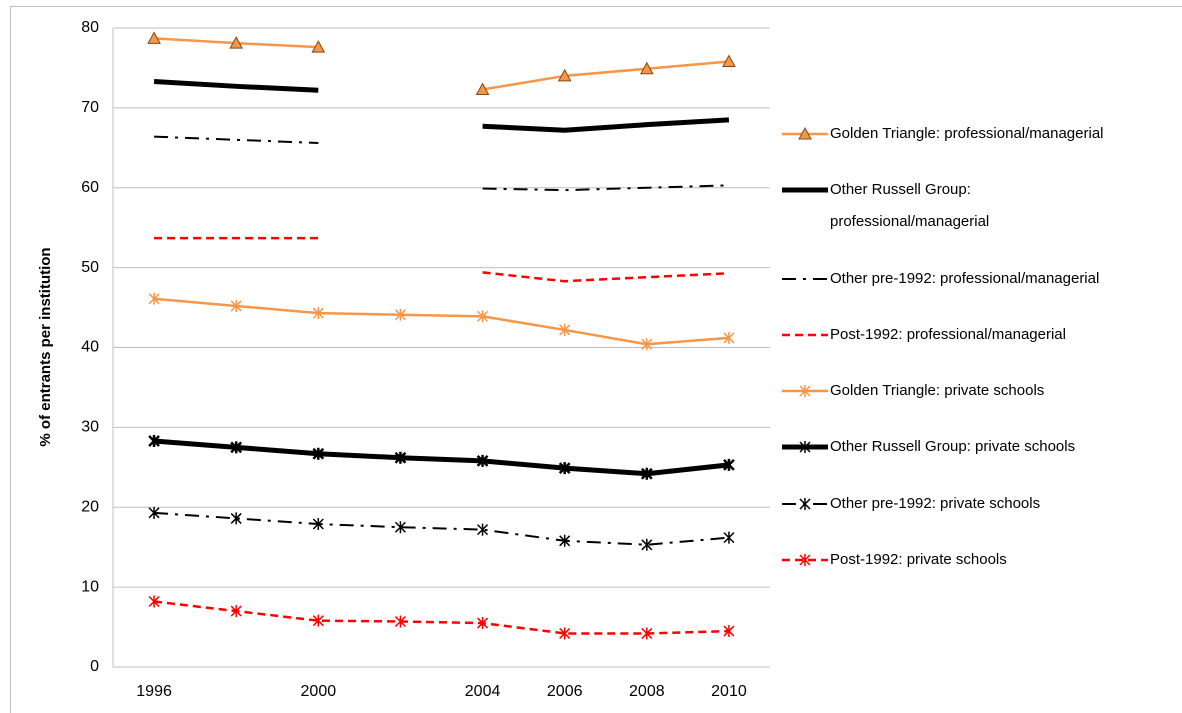  I want to click on legend-label: Post-1992: professional/managerial, so click(948, 334).